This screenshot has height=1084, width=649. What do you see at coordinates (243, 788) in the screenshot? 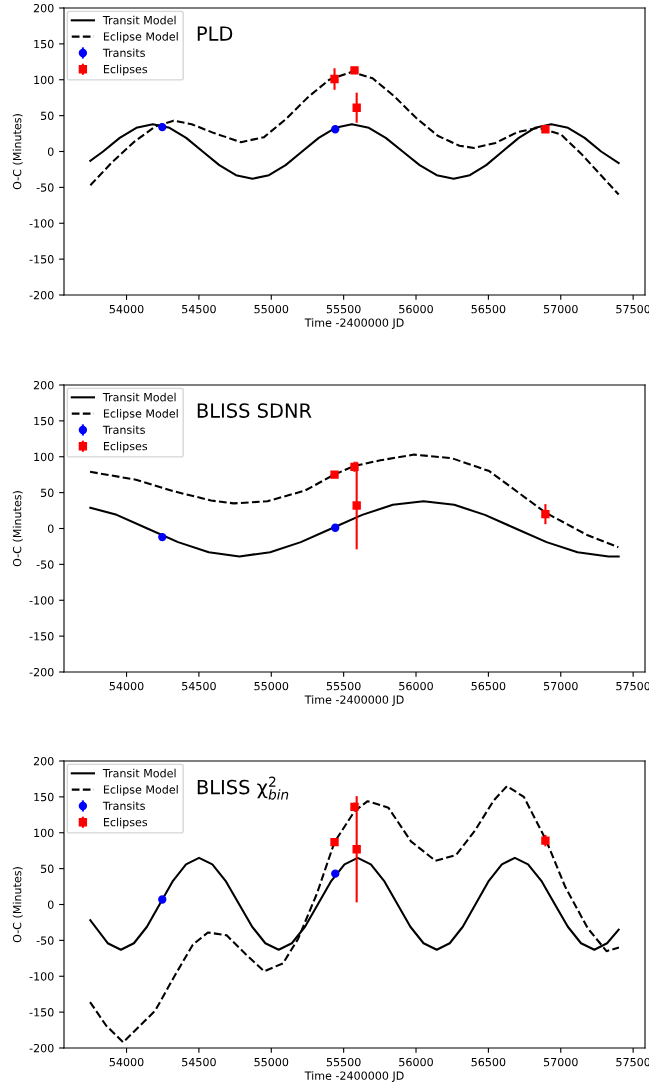
I see `annotation: BLISS χ$^{2}$$_{bin}$` at bounding box center [243, 788].